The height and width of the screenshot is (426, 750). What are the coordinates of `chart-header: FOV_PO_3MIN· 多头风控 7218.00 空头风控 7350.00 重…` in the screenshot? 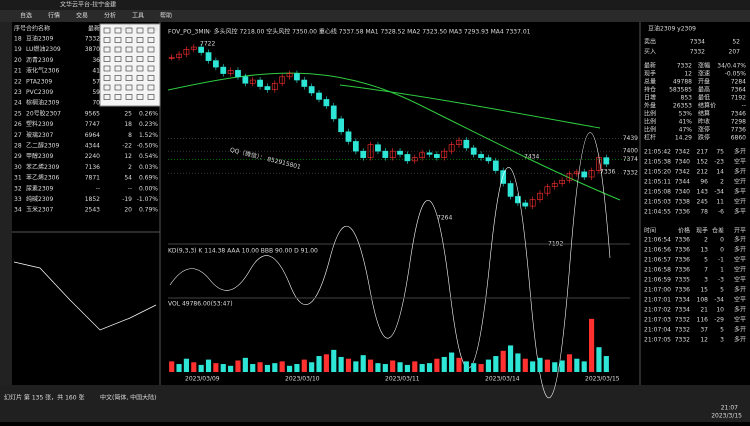 It's located at (349, 32).